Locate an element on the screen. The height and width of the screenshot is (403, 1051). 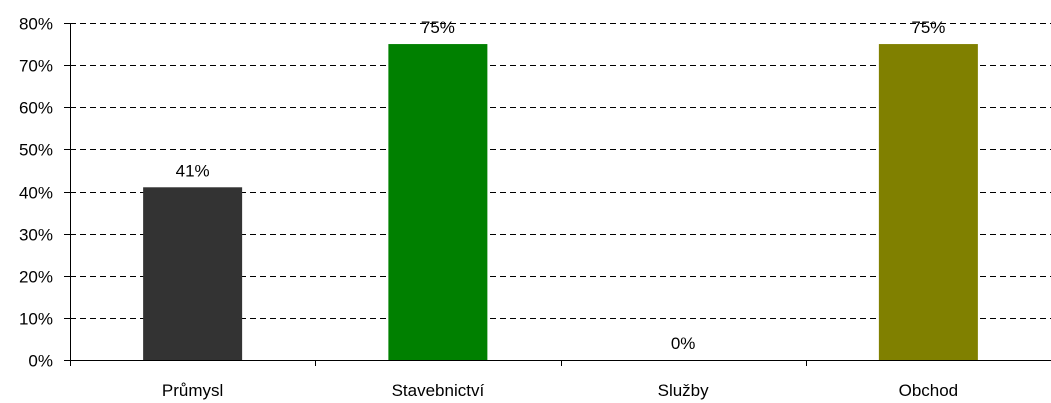
data-label: 41% is located at coordinates (193, 170).